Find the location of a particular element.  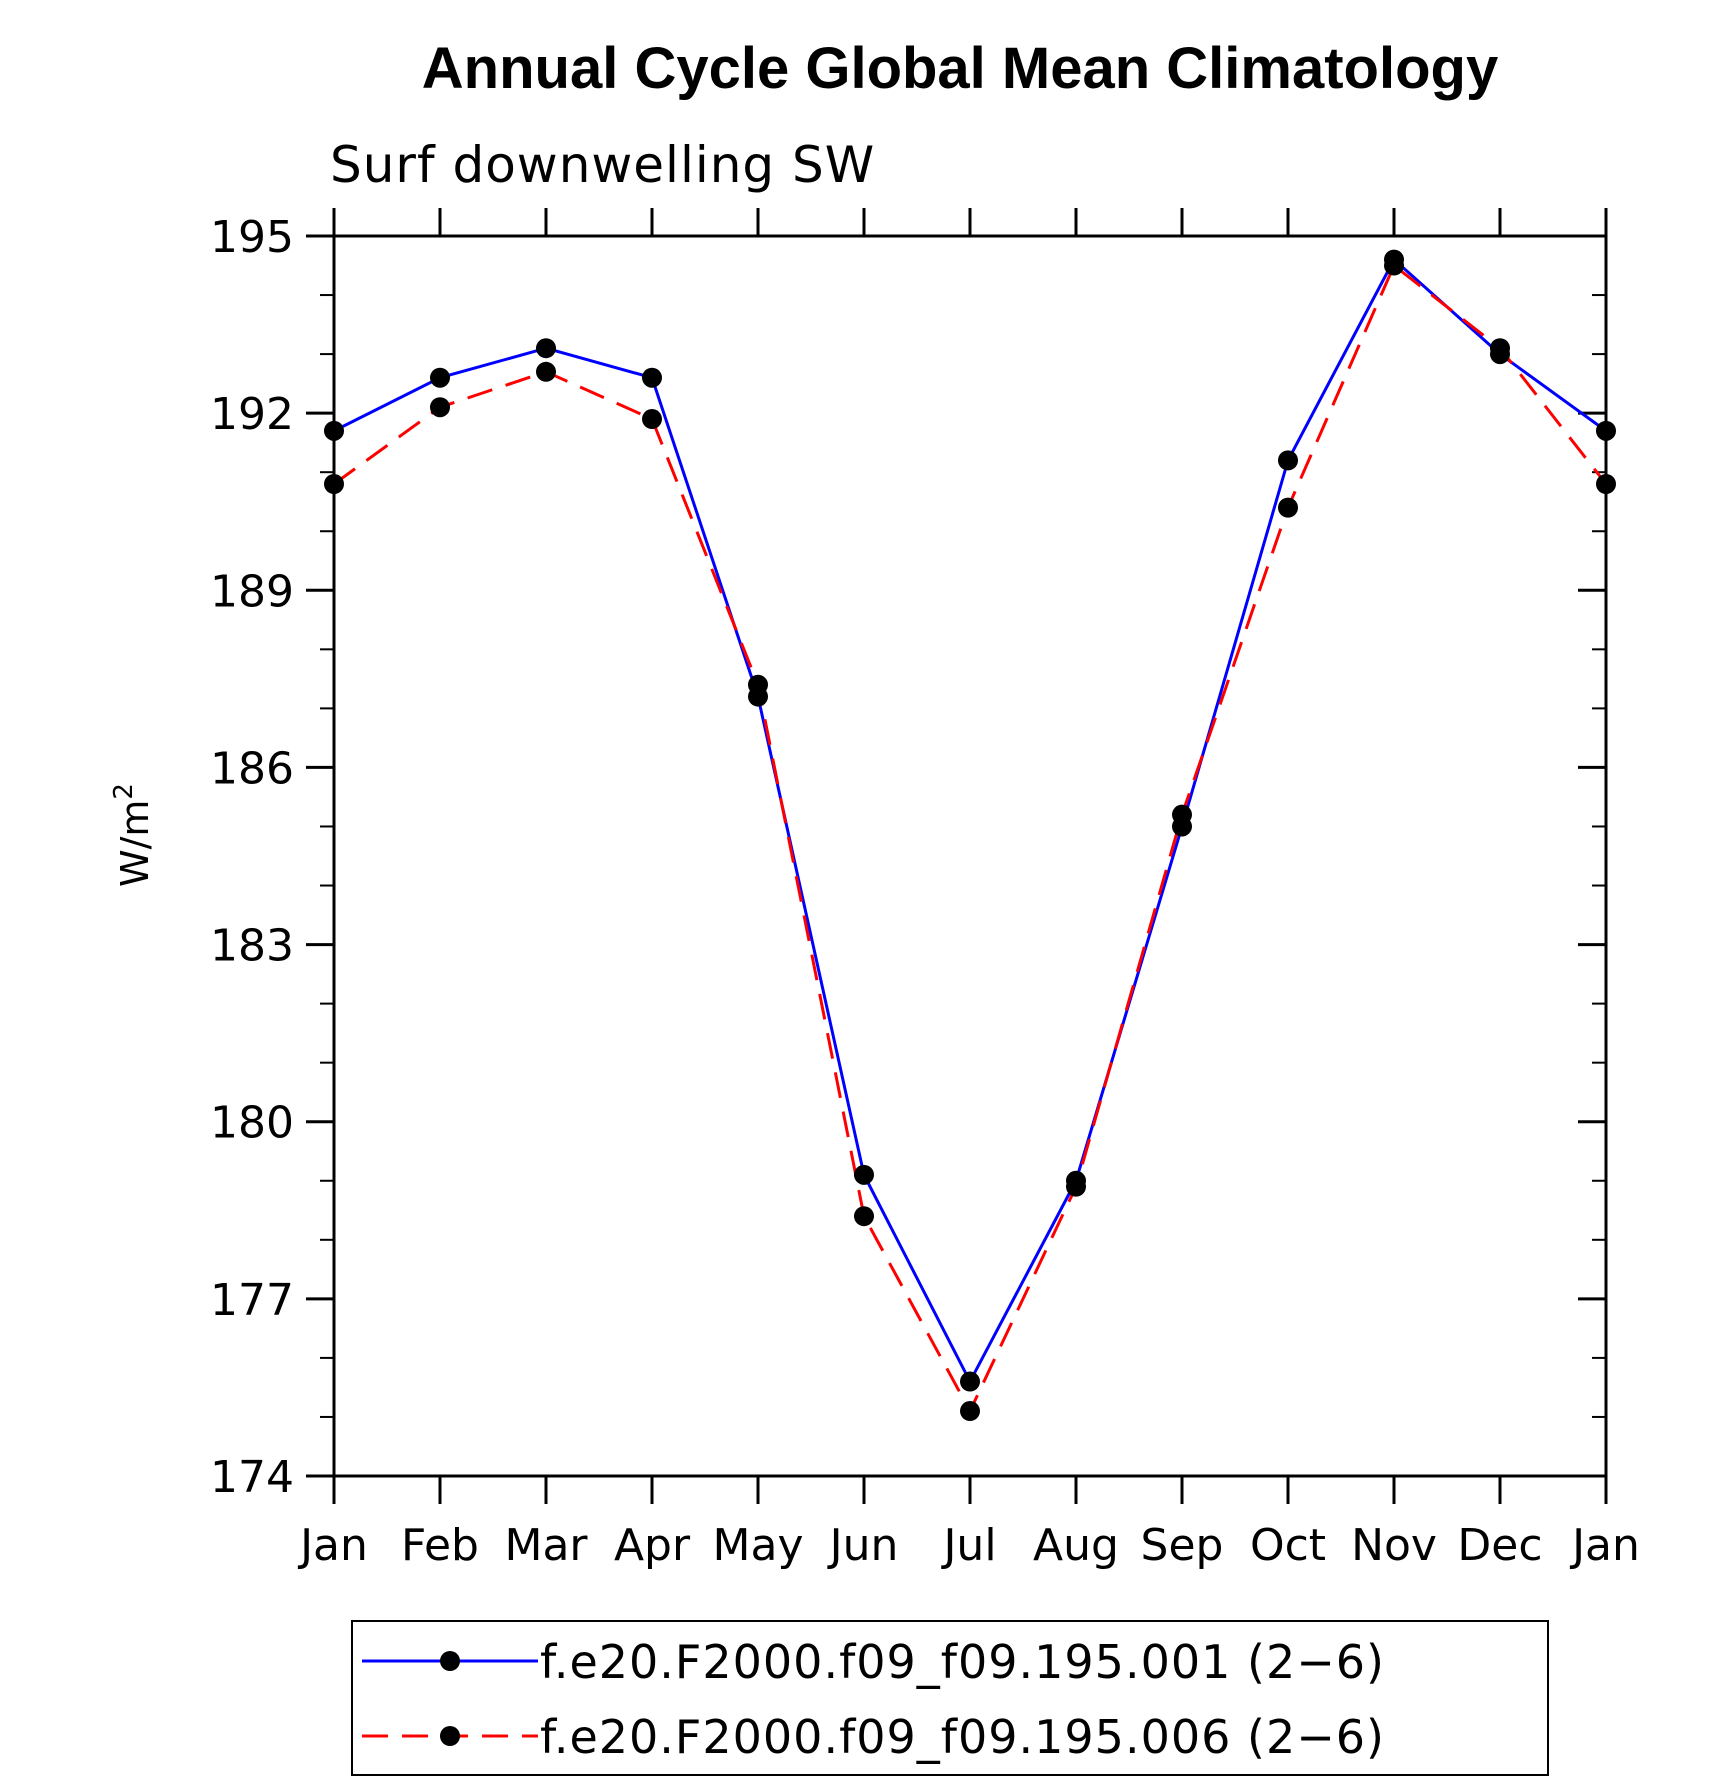

y-tick-label: 183 is located at coordinates (252, 946).